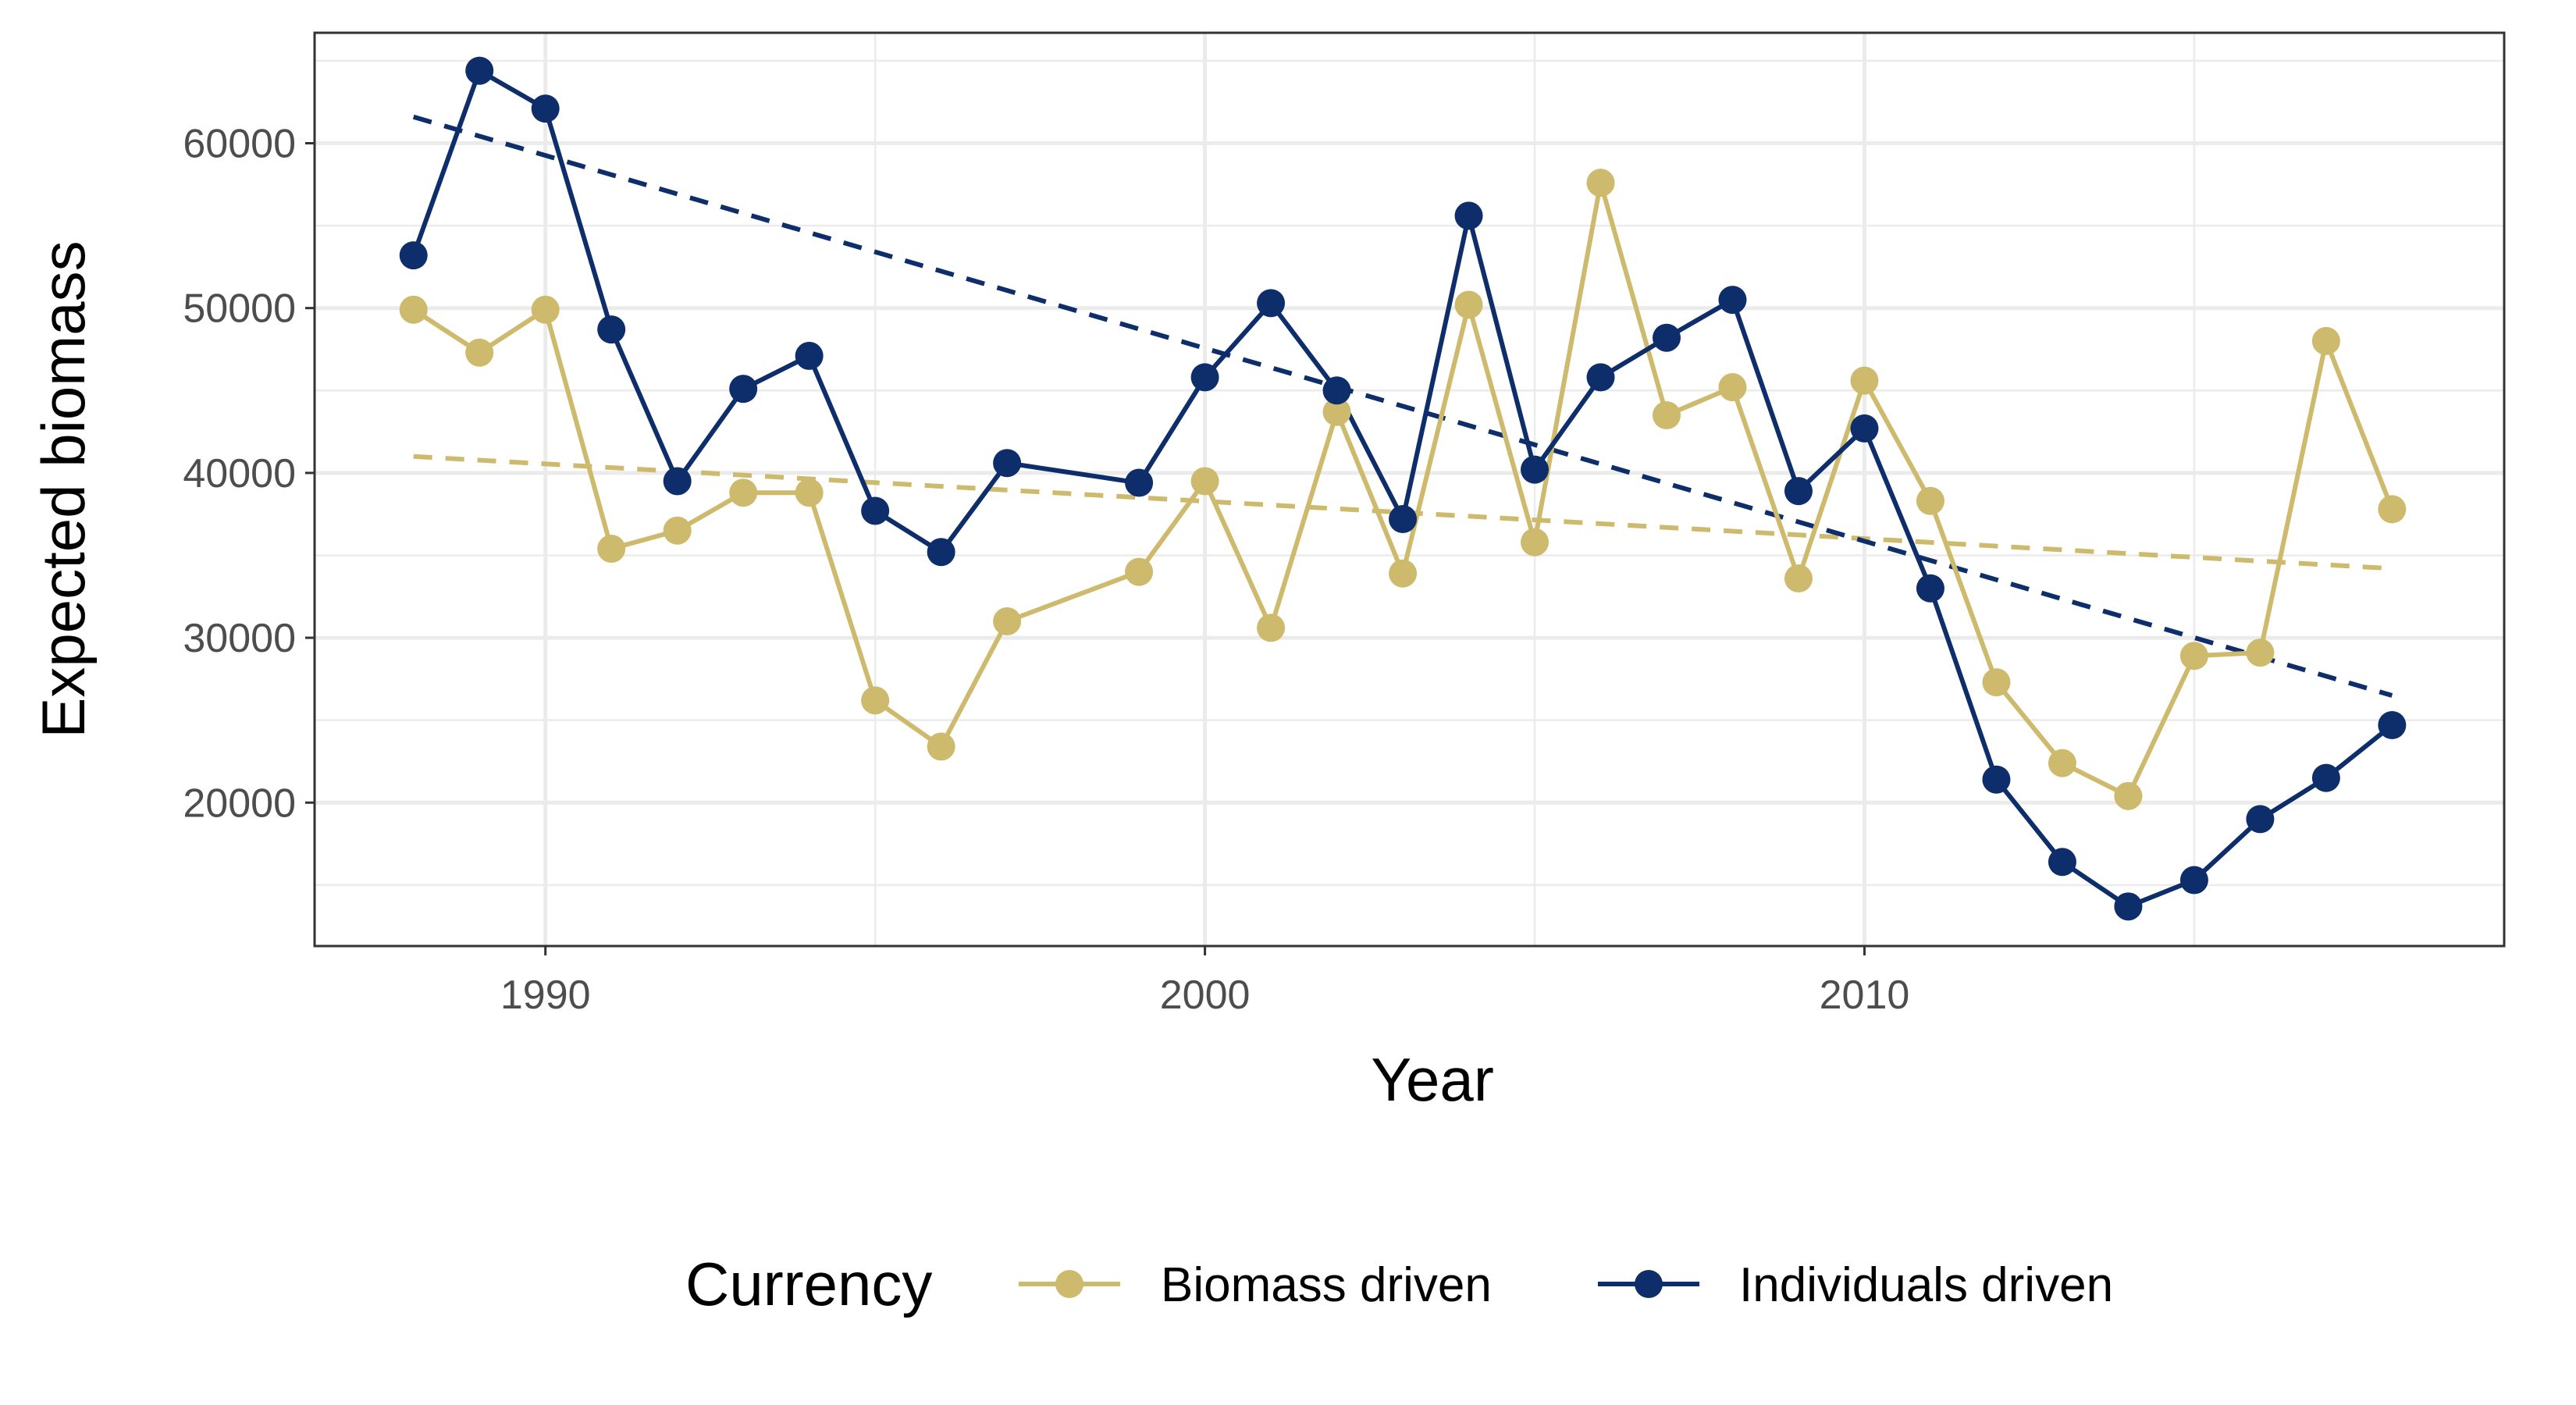 This screenshot has height=1405, width=2576. What do you see at coordinates (240, 474) in the screenshot?
I see `y-tick-label: 40000` at bounding box center [240, 474].